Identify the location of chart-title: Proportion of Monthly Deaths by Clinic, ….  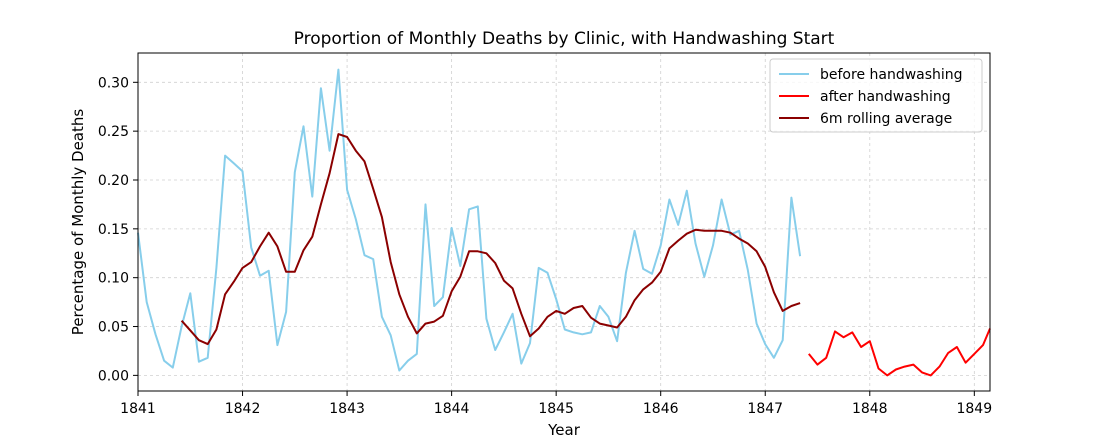
(564, 39).